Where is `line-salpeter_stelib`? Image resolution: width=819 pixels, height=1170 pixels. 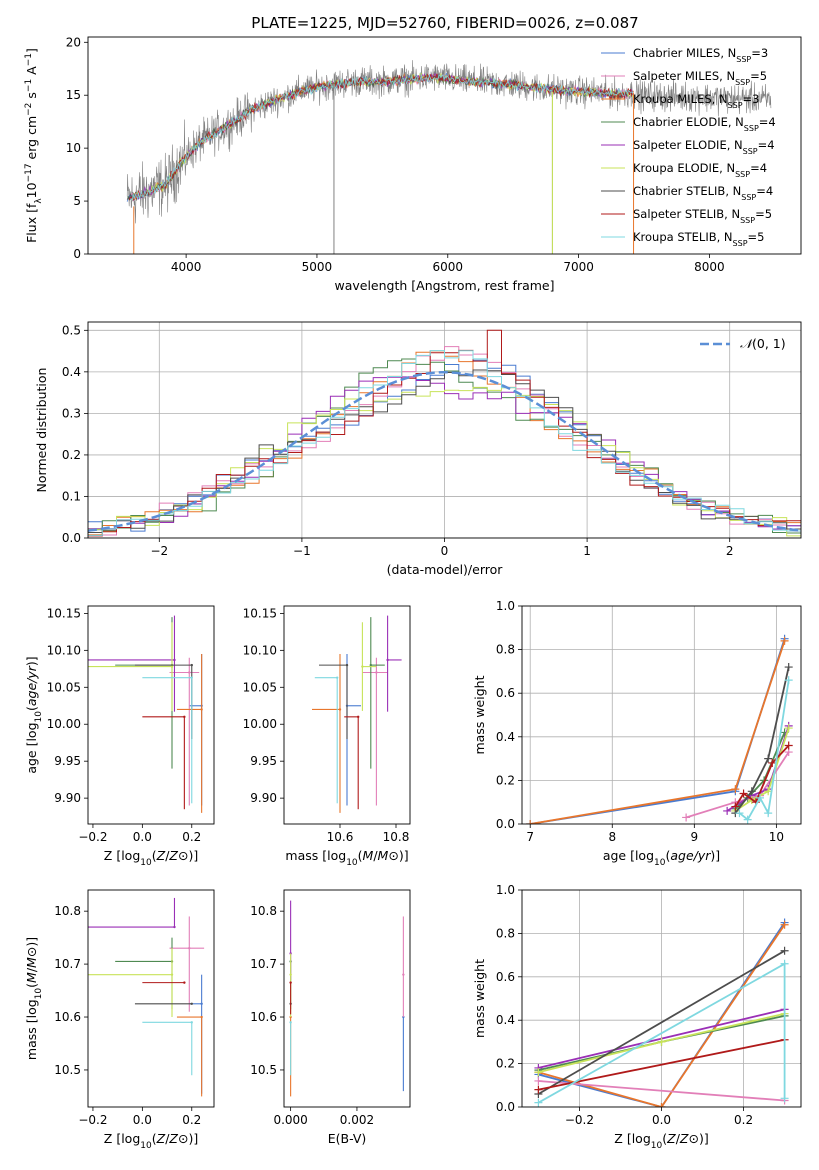
line-salpeter_stelib is located at coordinates (661, 1064).